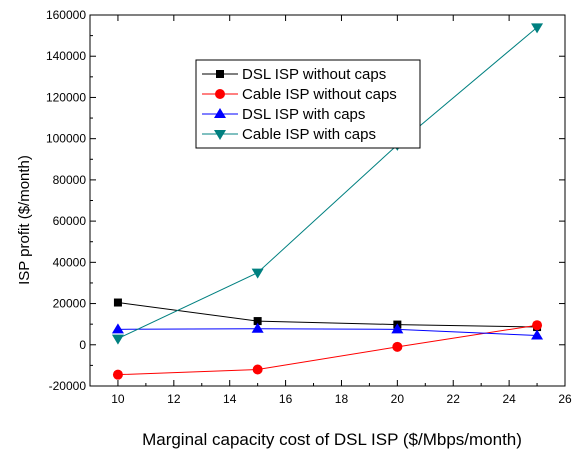  Describe the element at coordinates (174, 399) in the screenshot. I see `x-tick-label: 12` at that location.